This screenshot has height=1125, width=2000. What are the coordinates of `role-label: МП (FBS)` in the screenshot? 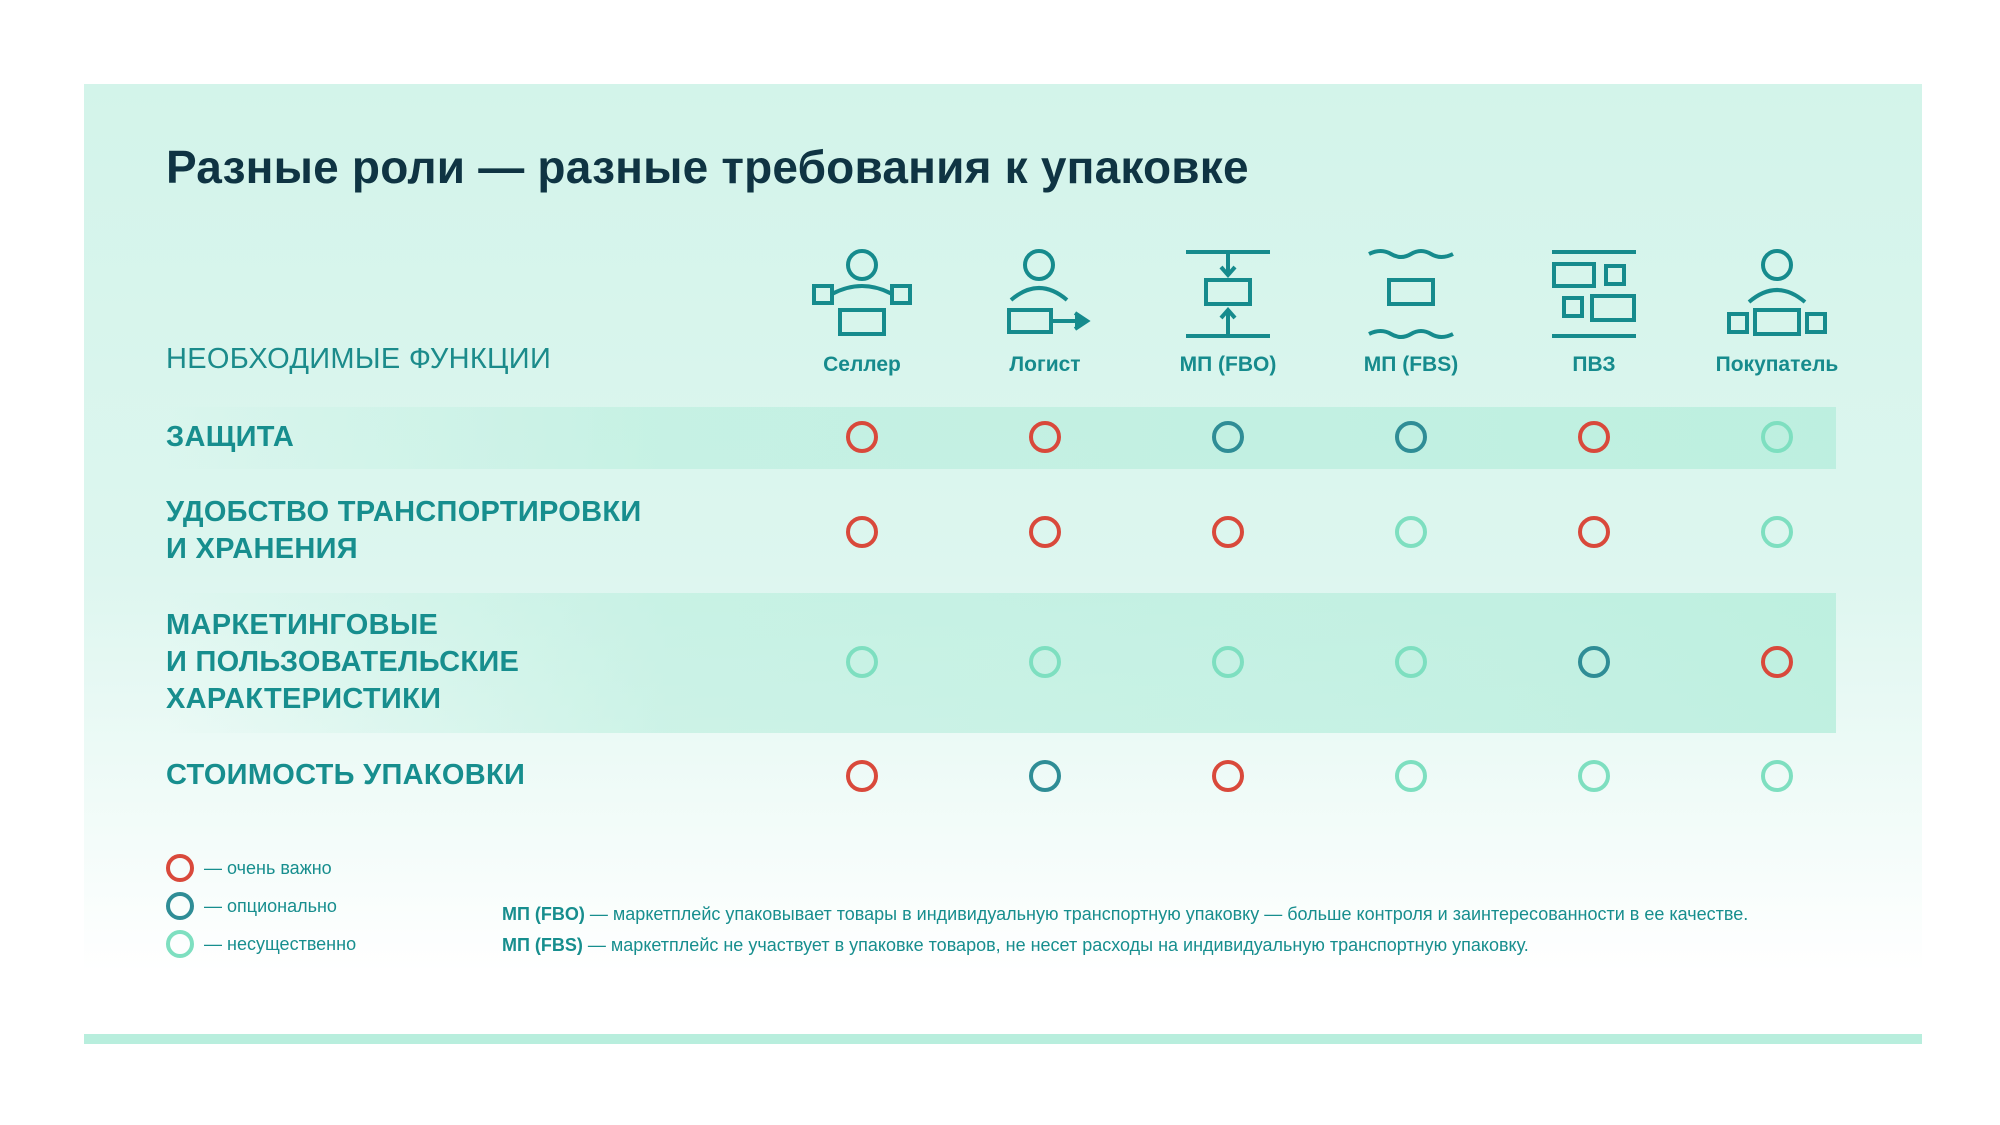 It's located at (1411, 364).